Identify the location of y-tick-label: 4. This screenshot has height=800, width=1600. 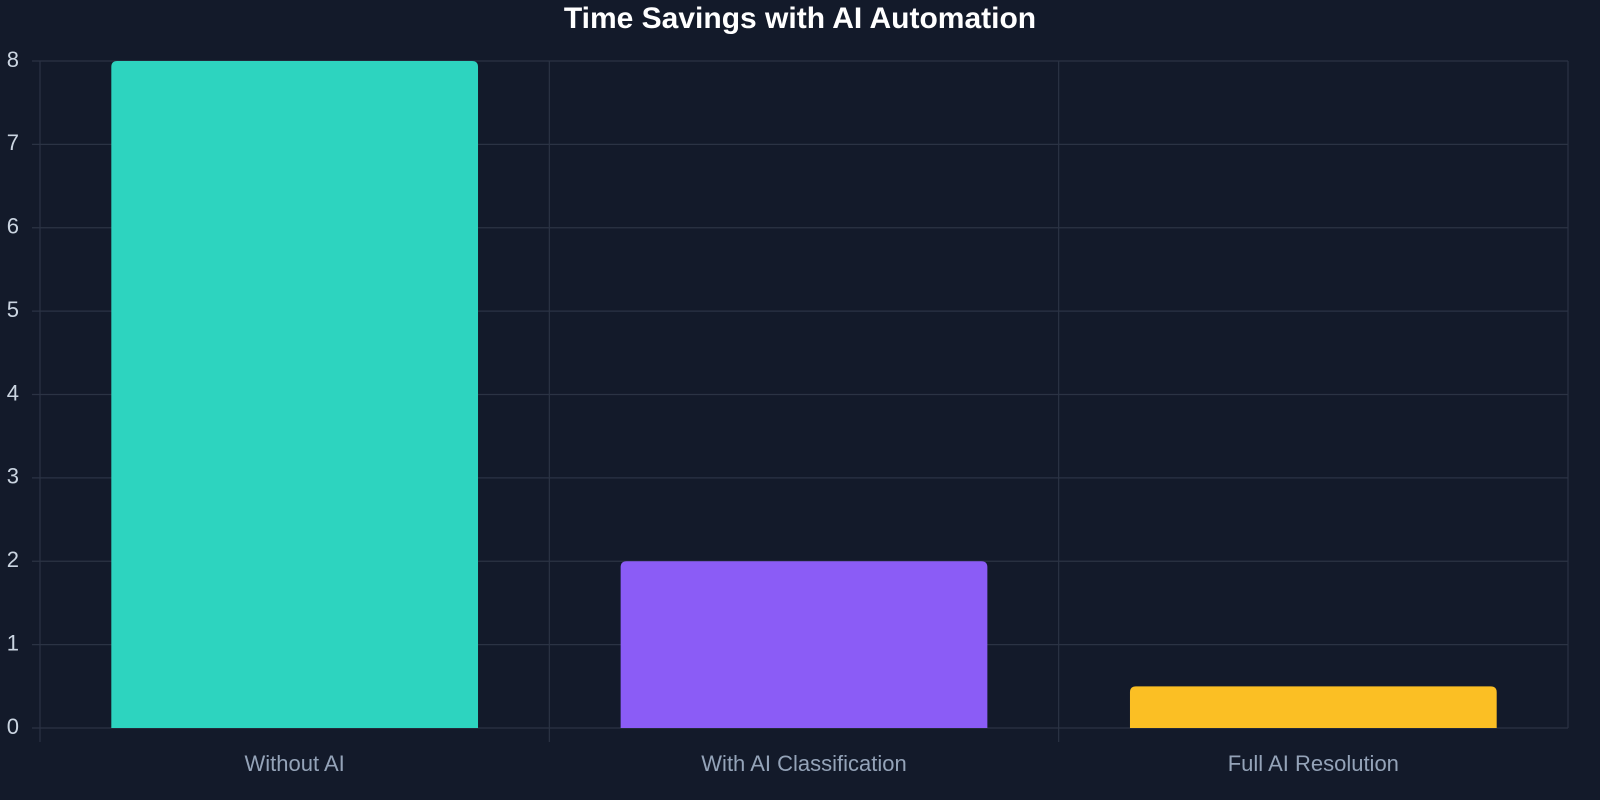
(13, 392).